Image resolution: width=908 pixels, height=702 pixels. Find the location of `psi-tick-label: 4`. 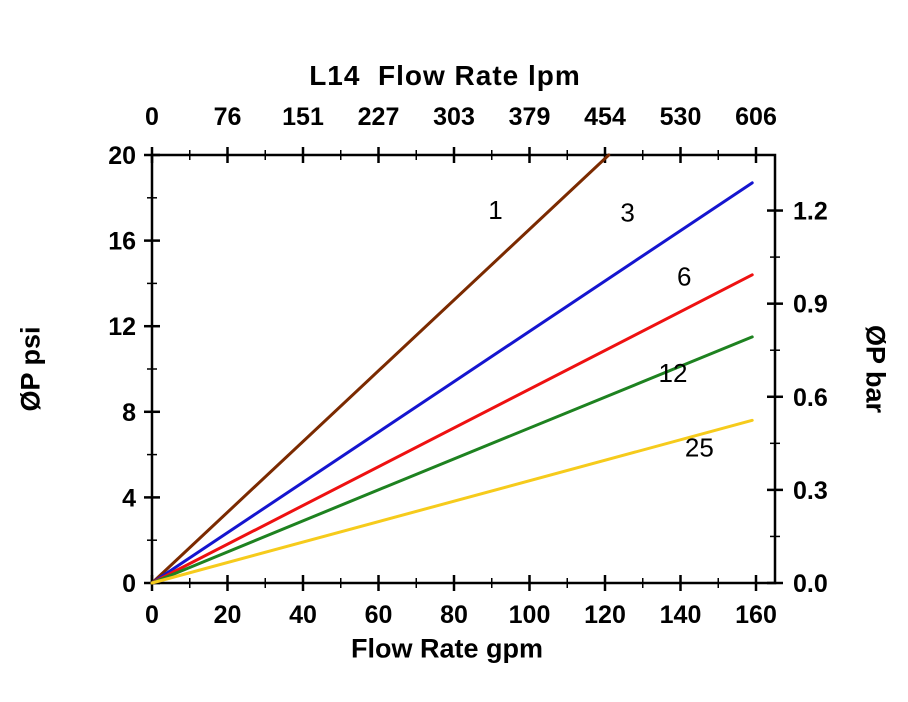

psi-tick-label: 4 is located at coordinates (129, 498).